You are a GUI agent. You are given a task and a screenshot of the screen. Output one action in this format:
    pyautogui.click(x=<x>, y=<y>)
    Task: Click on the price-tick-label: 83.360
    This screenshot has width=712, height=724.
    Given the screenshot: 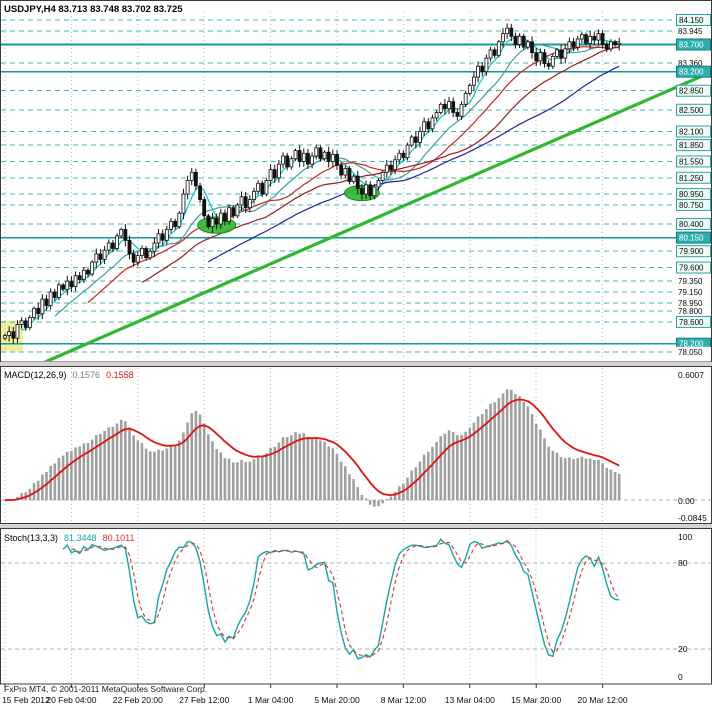 What is the action you would take?
    pyautogui.click(x=690, y=63)
    